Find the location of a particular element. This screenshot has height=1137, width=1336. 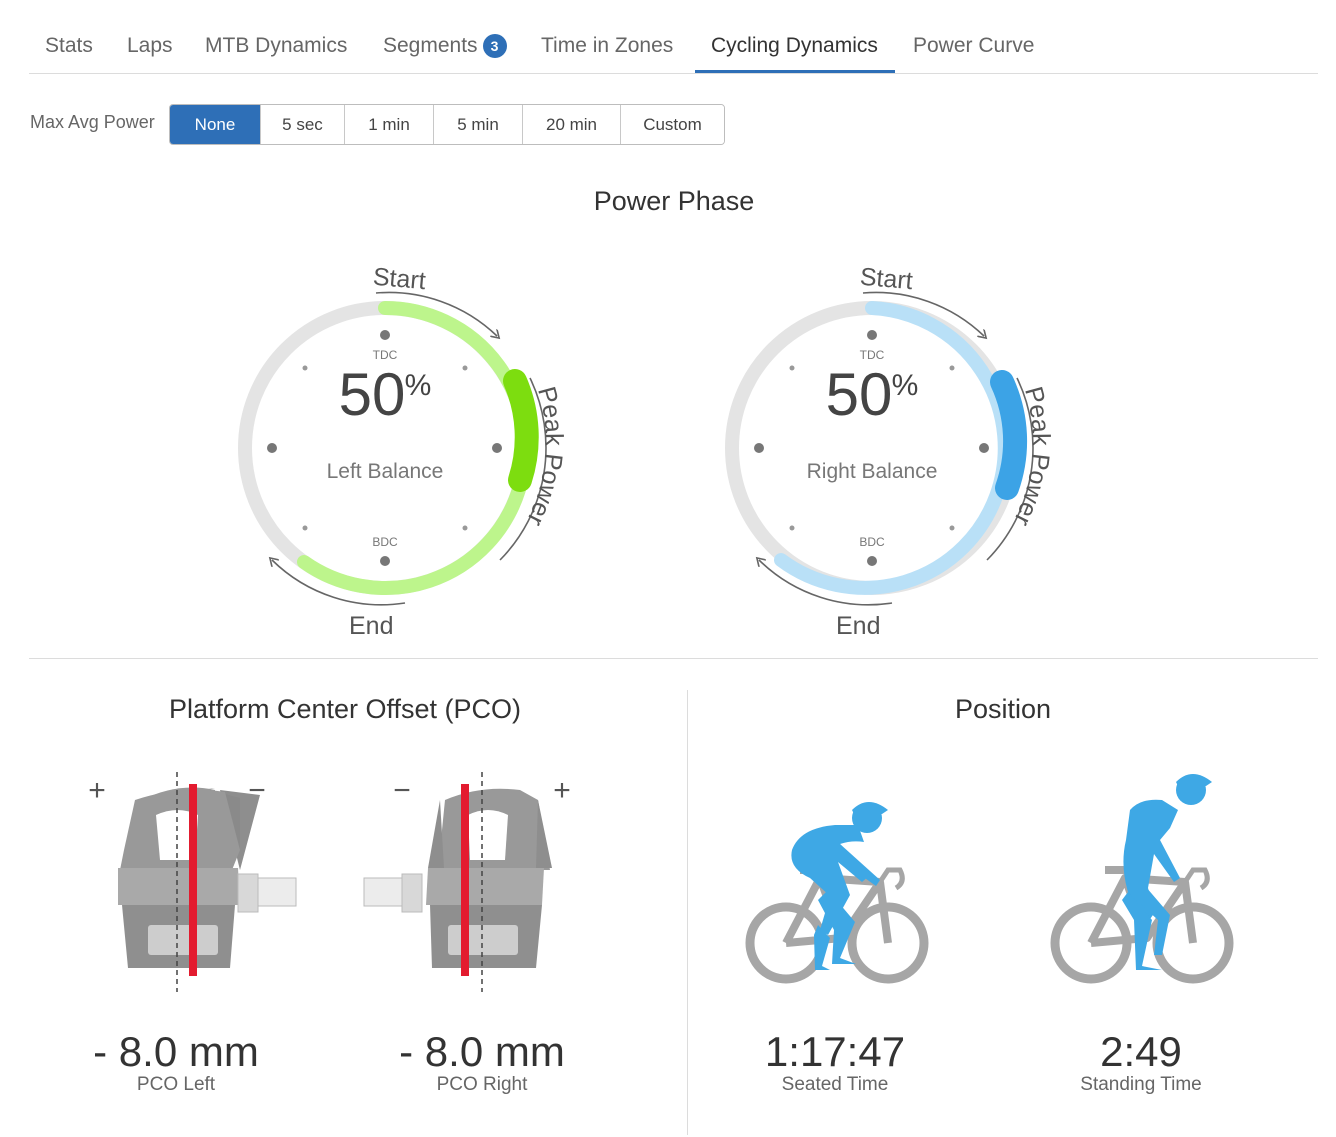

standing-time-label: Standing Time is located at coordinates (1141, 1084).